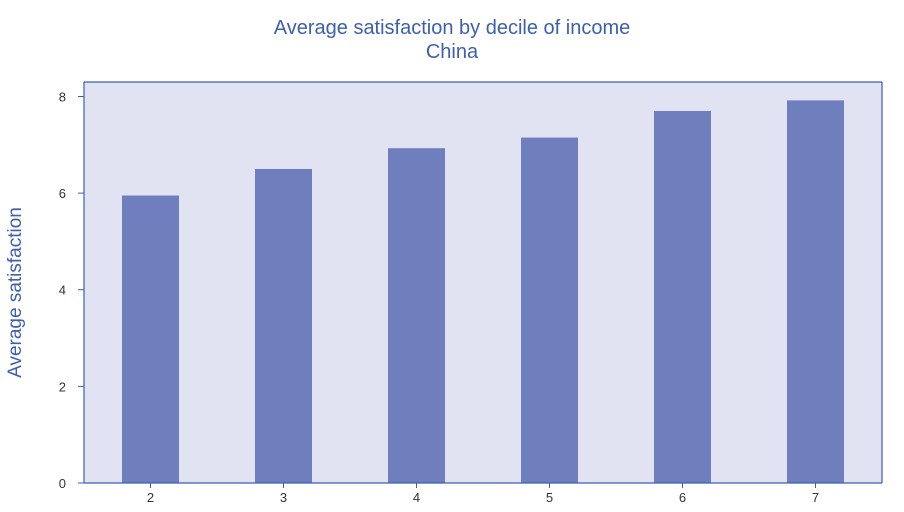 This screenshot has height=512, width=904. What do you see at coordinates (452, 52) in the screenshot?
I see `chart-subtitle: China` at bounding box center [452, 52].